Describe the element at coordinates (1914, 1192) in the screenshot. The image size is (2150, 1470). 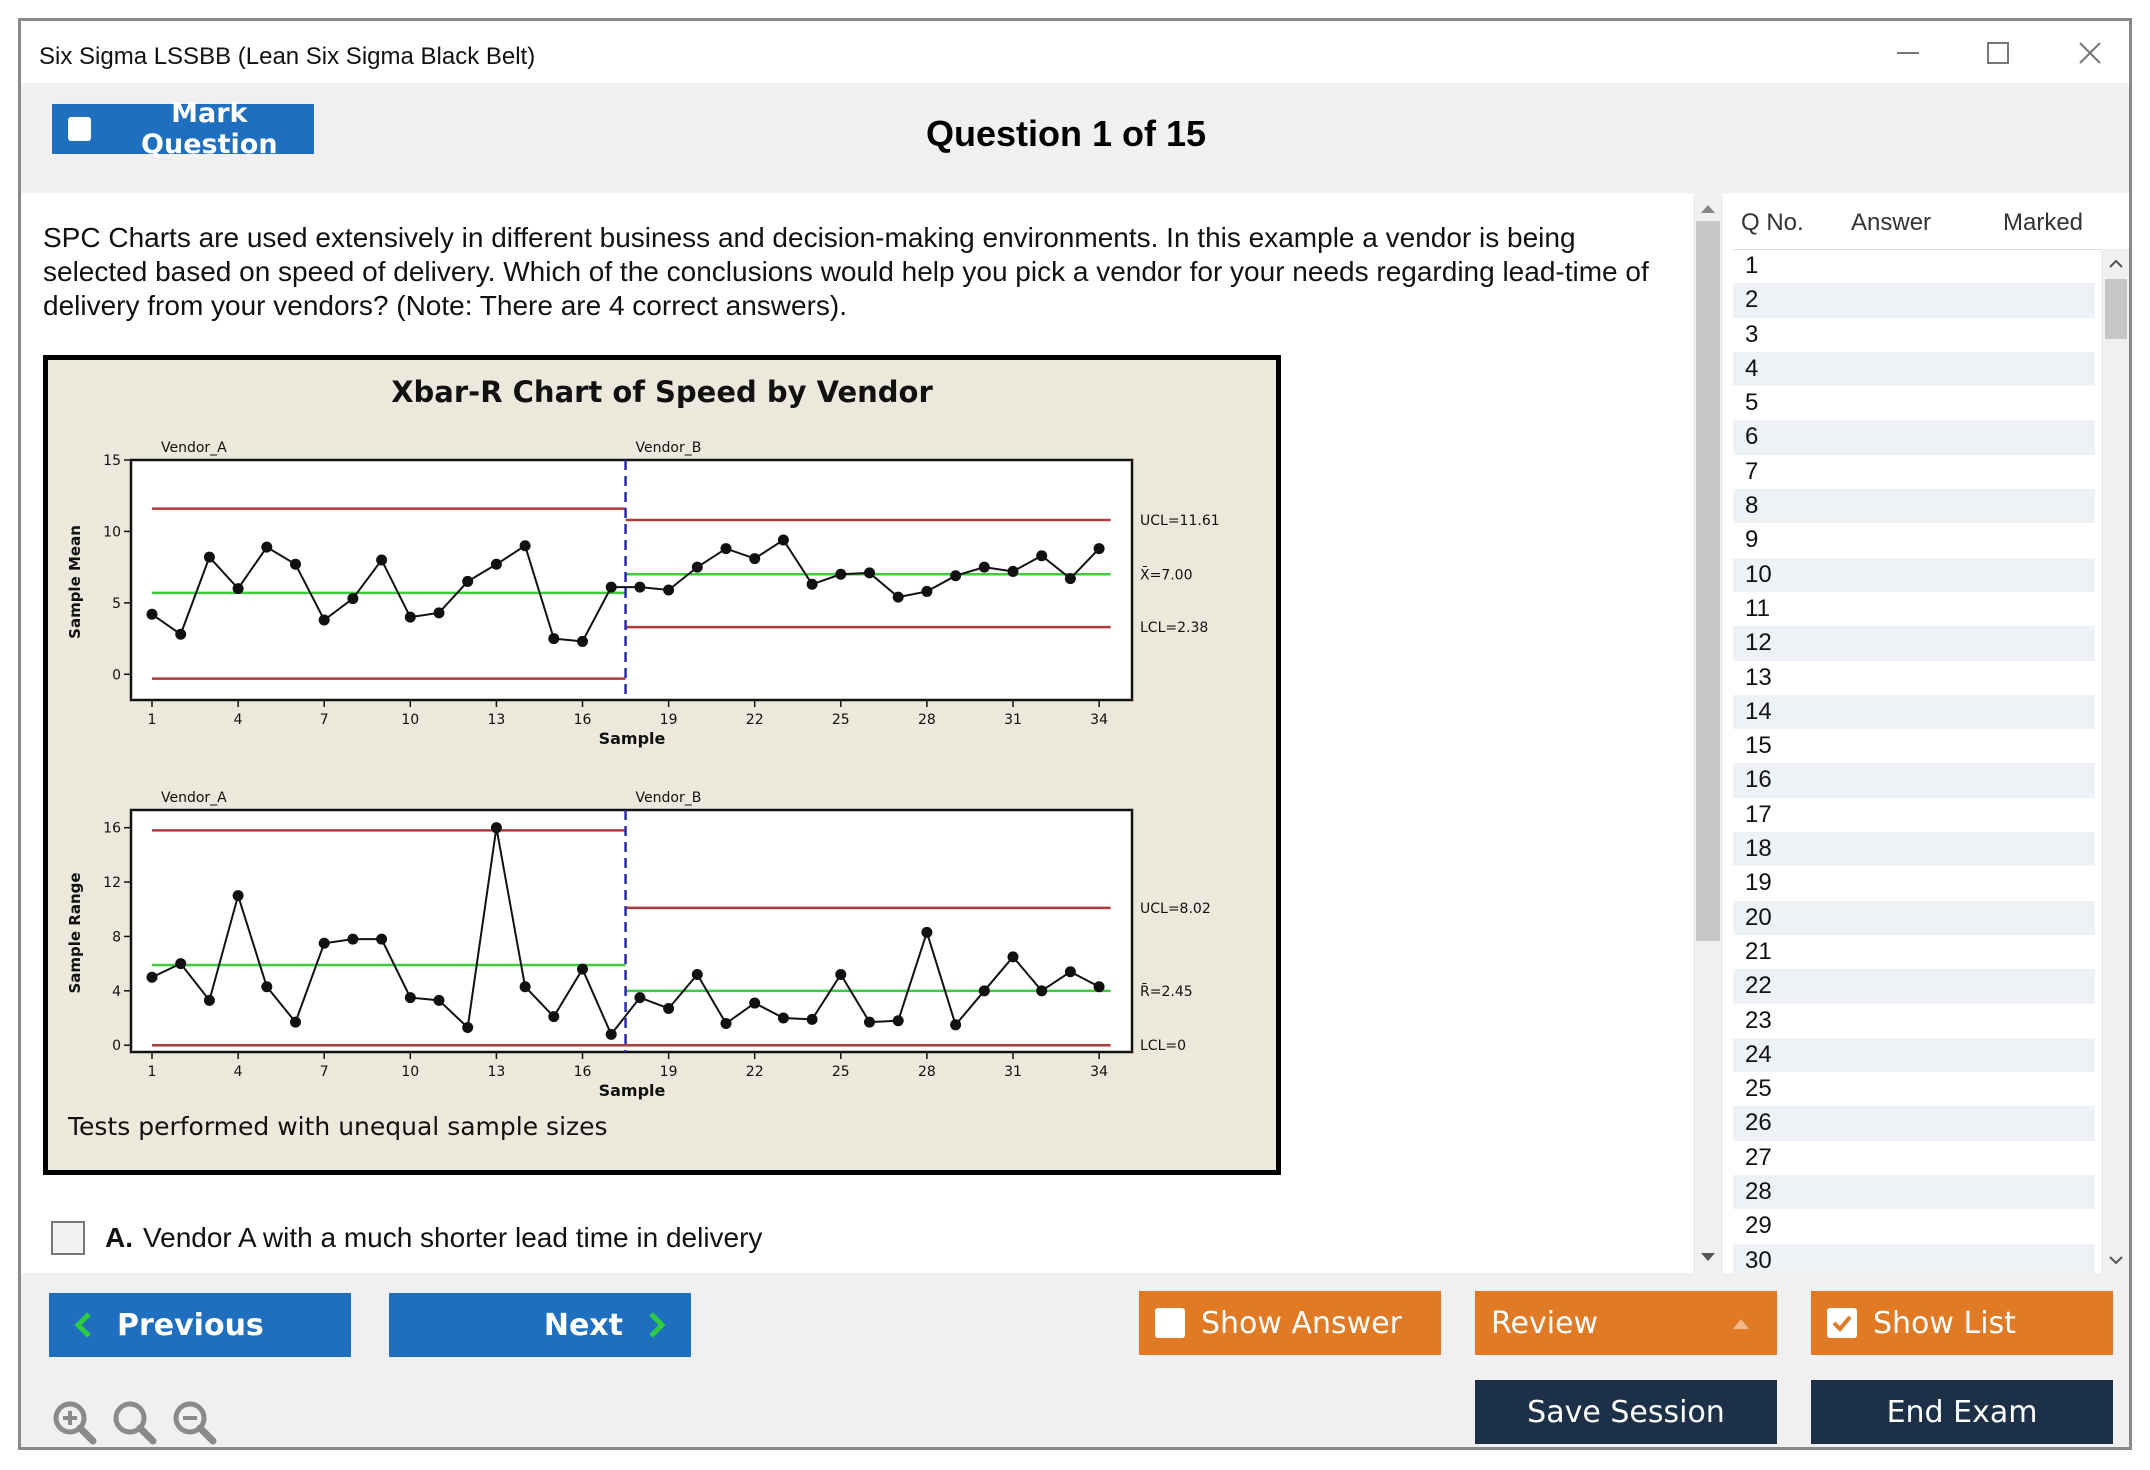
I see `question-list-row: 28` at that location.